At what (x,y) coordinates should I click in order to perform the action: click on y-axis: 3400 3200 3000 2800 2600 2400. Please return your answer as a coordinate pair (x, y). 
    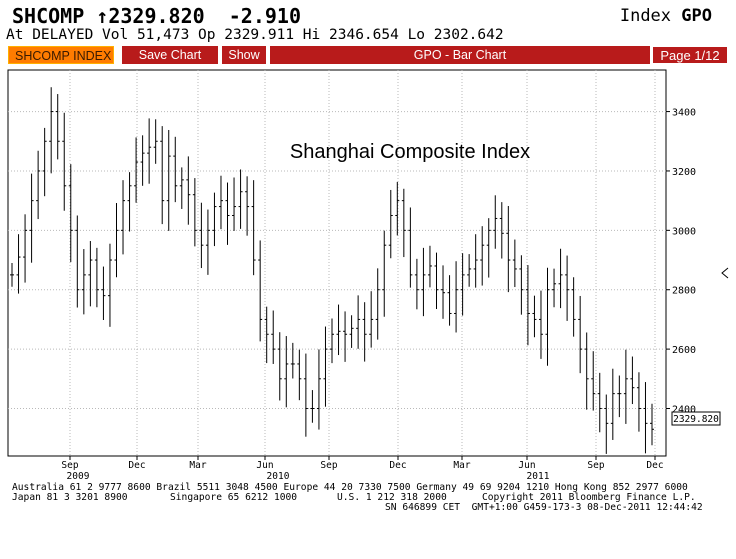
    Looking at the image, I should click on (681, 261).